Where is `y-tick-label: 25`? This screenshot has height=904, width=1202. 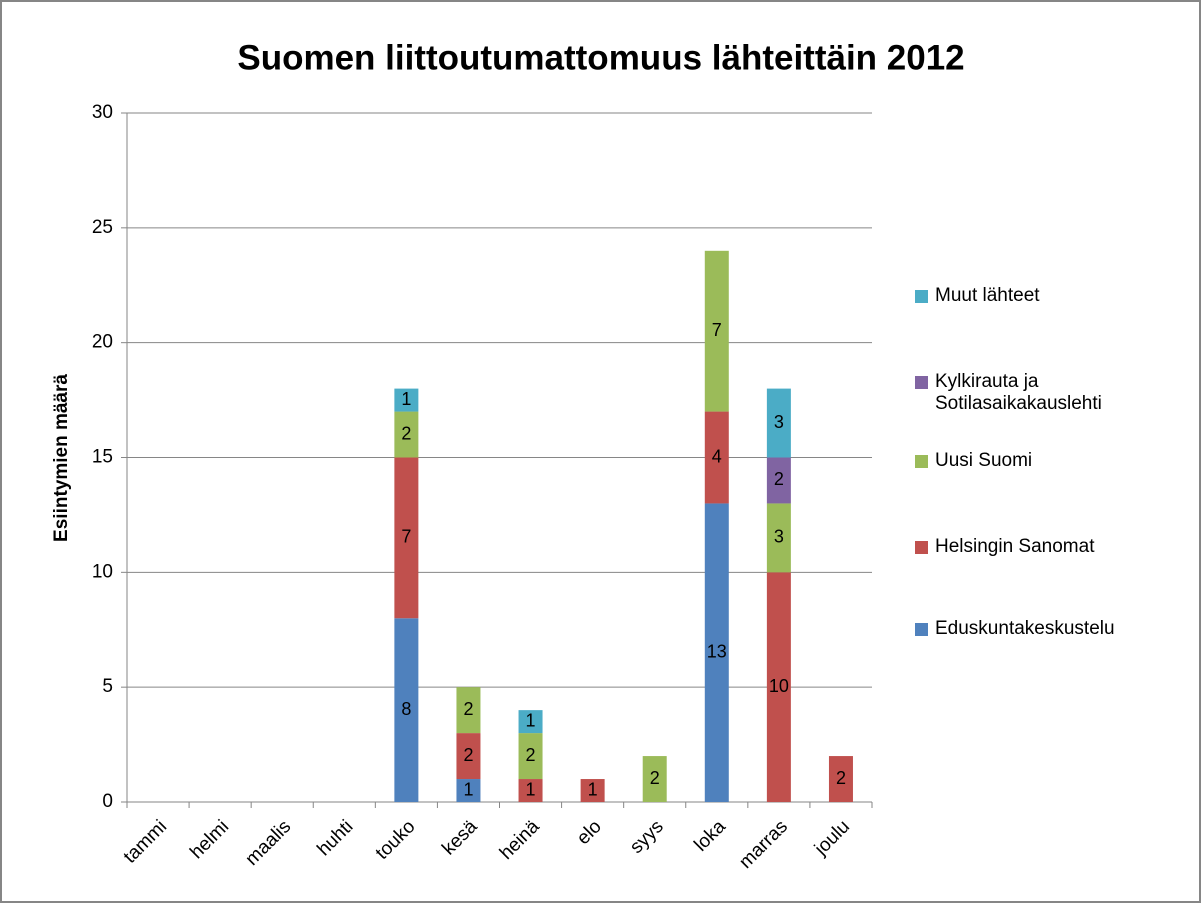
y-tick-label: 25 is located at coordinates (102, 227).